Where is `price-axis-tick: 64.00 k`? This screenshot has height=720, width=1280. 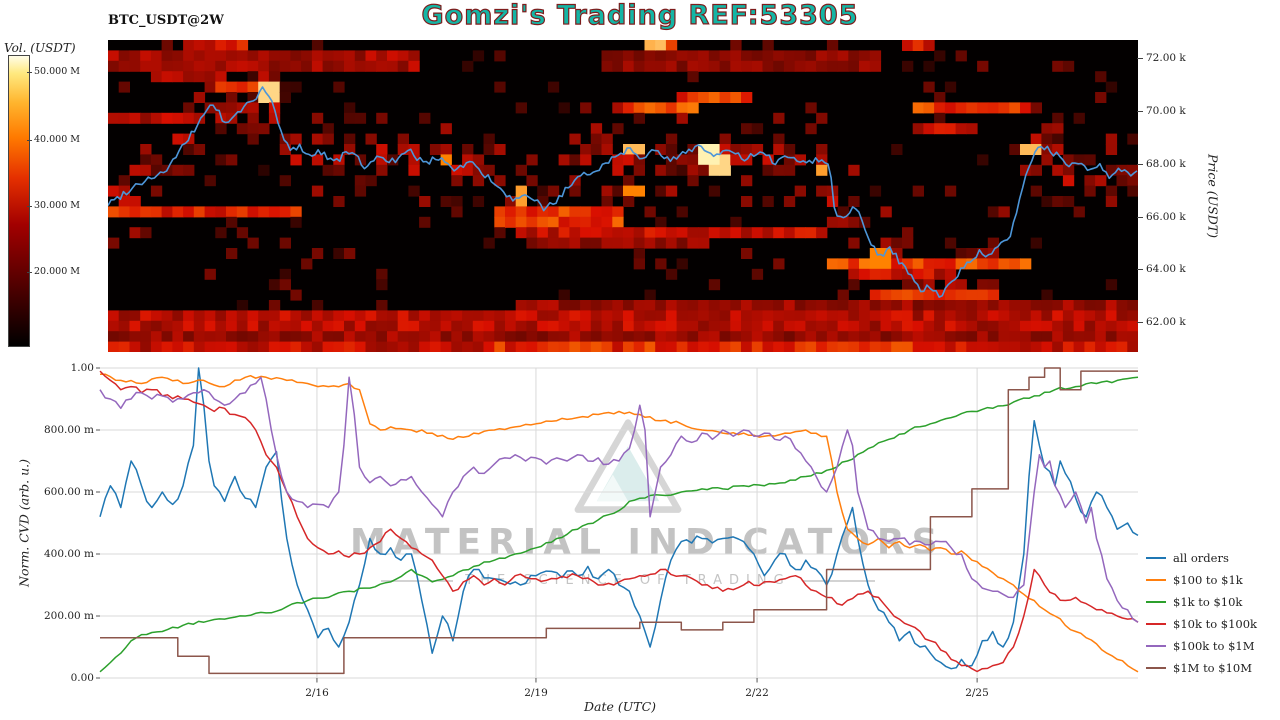
price-axis-tick: 64.00 k is located at coordinates (1161, 269).